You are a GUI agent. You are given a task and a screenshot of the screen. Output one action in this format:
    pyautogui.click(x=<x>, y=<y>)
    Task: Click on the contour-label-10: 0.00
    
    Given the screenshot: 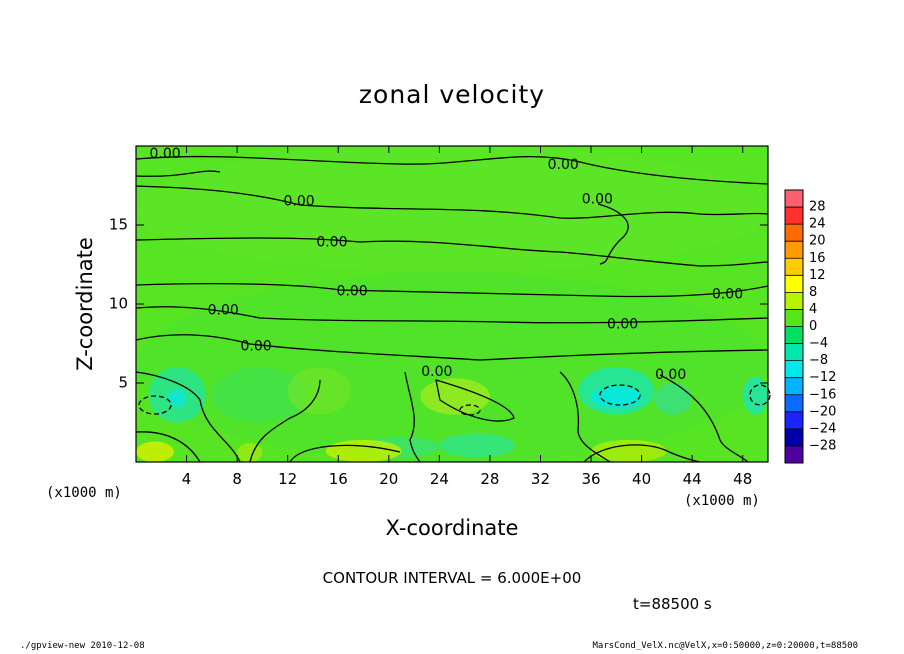 What is the action you would take?
    pyautogui.click(x=436, y=372)
    